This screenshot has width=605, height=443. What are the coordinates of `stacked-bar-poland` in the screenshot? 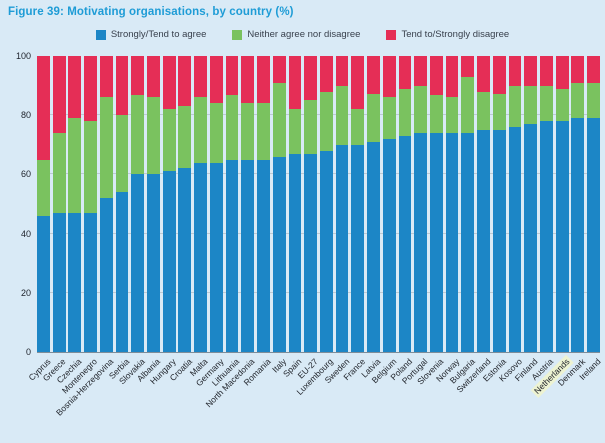 It's located at (405, 204).